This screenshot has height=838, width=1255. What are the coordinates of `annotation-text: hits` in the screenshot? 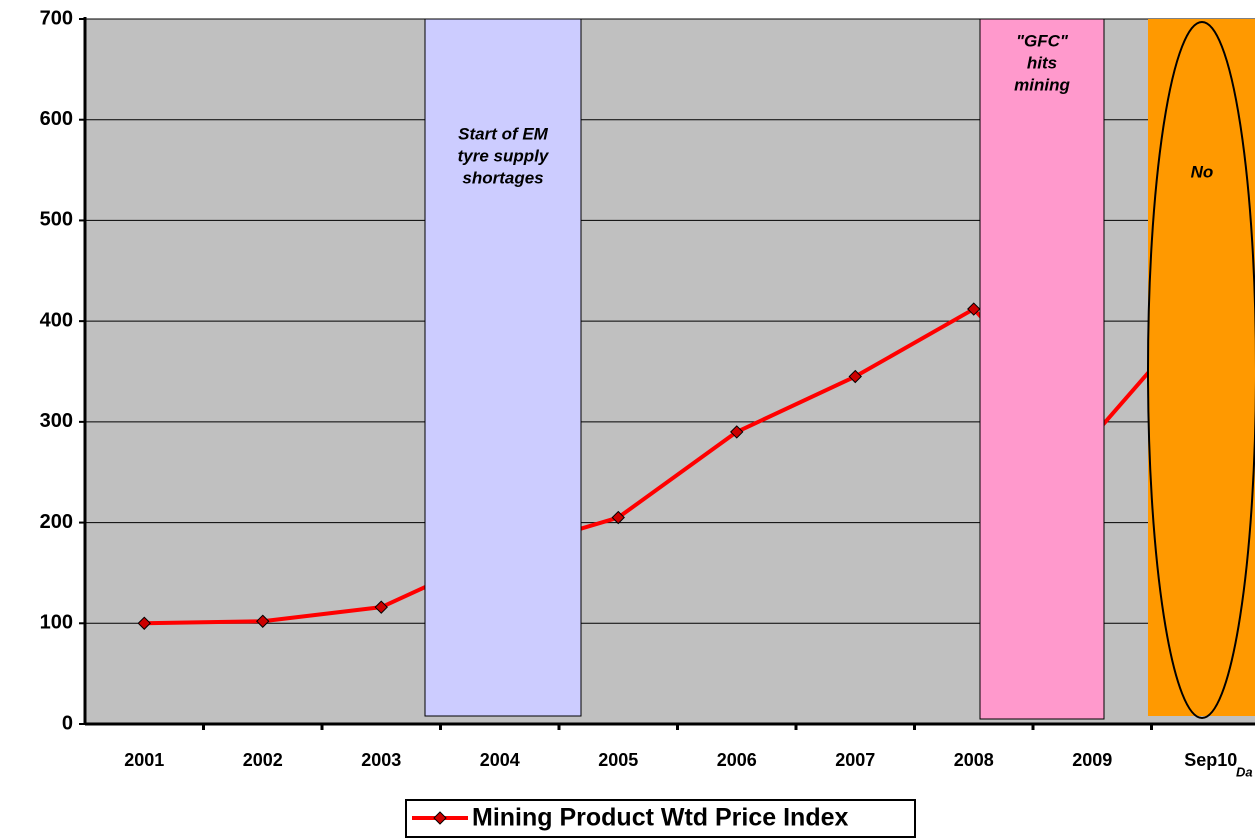 It's located at (1042, 62).